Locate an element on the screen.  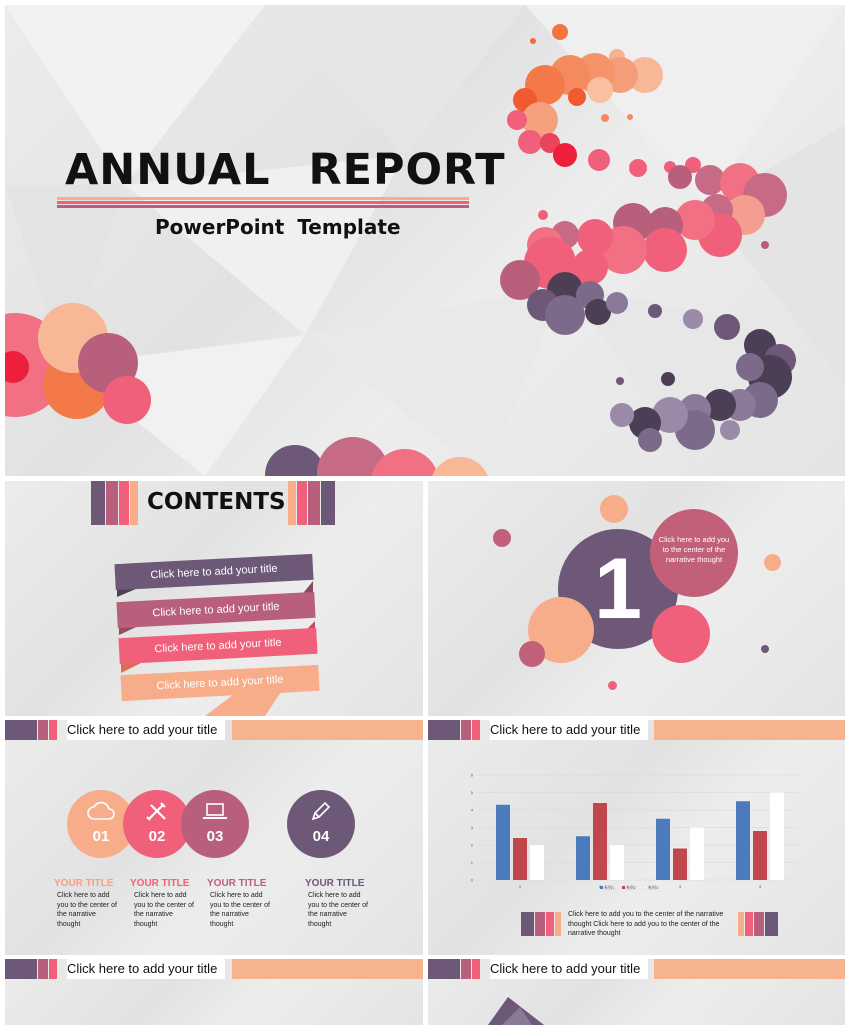
feature-number: 04 is located at coordinates (321, 836).